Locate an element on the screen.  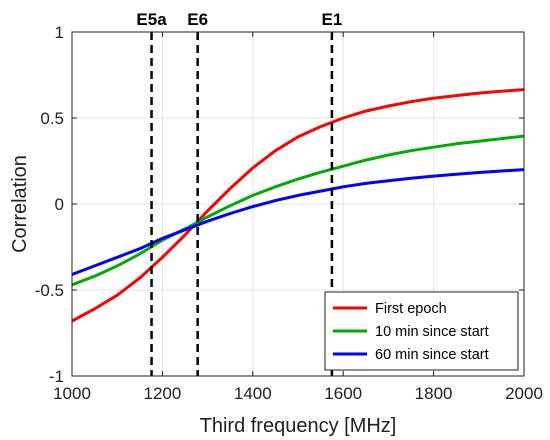
y-axis-label: Correlation is located at coordinates (20, 204).